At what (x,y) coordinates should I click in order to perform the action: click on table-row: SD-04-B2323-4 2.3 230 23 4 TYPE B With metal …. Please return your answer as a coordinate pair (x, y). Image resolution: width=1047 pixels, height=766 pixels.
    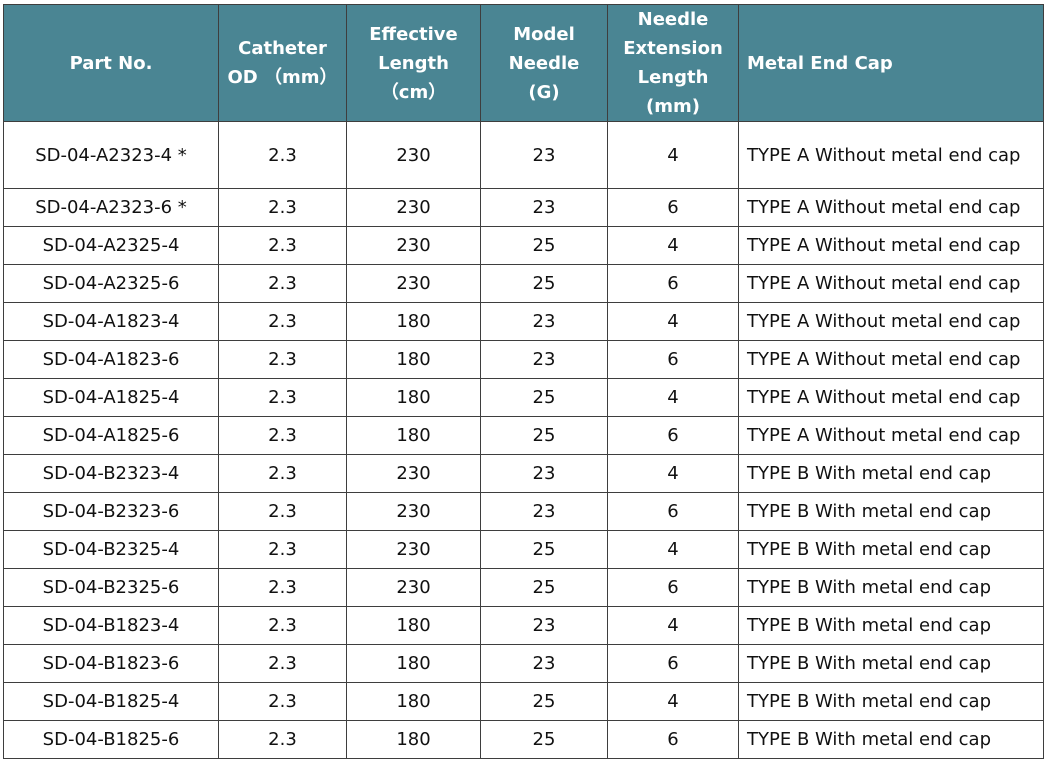
    Looking at the image, I should click on (523, 473).